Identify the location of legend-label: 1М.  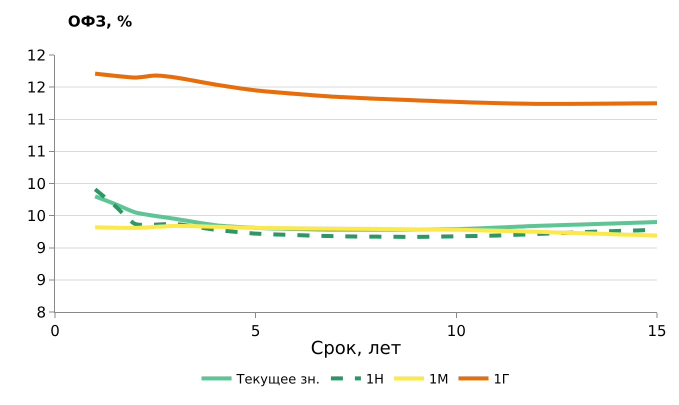
(438, 380).